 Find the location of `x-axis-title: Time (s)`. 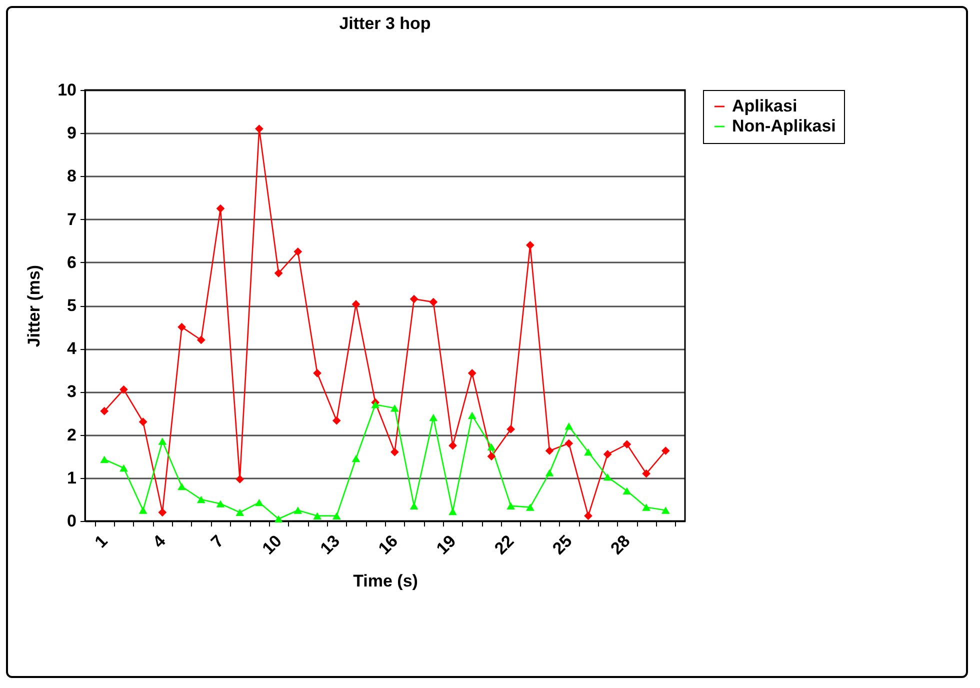

x-axis-title: Time (s) is located at coordinates (385, 581).